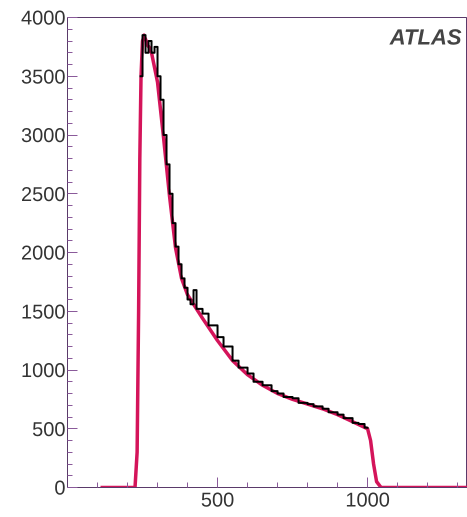  What do you see at coordinates (49, 429) in the screenshot?
I see `y-tick-label: 500` at bounding box center [49, 429].